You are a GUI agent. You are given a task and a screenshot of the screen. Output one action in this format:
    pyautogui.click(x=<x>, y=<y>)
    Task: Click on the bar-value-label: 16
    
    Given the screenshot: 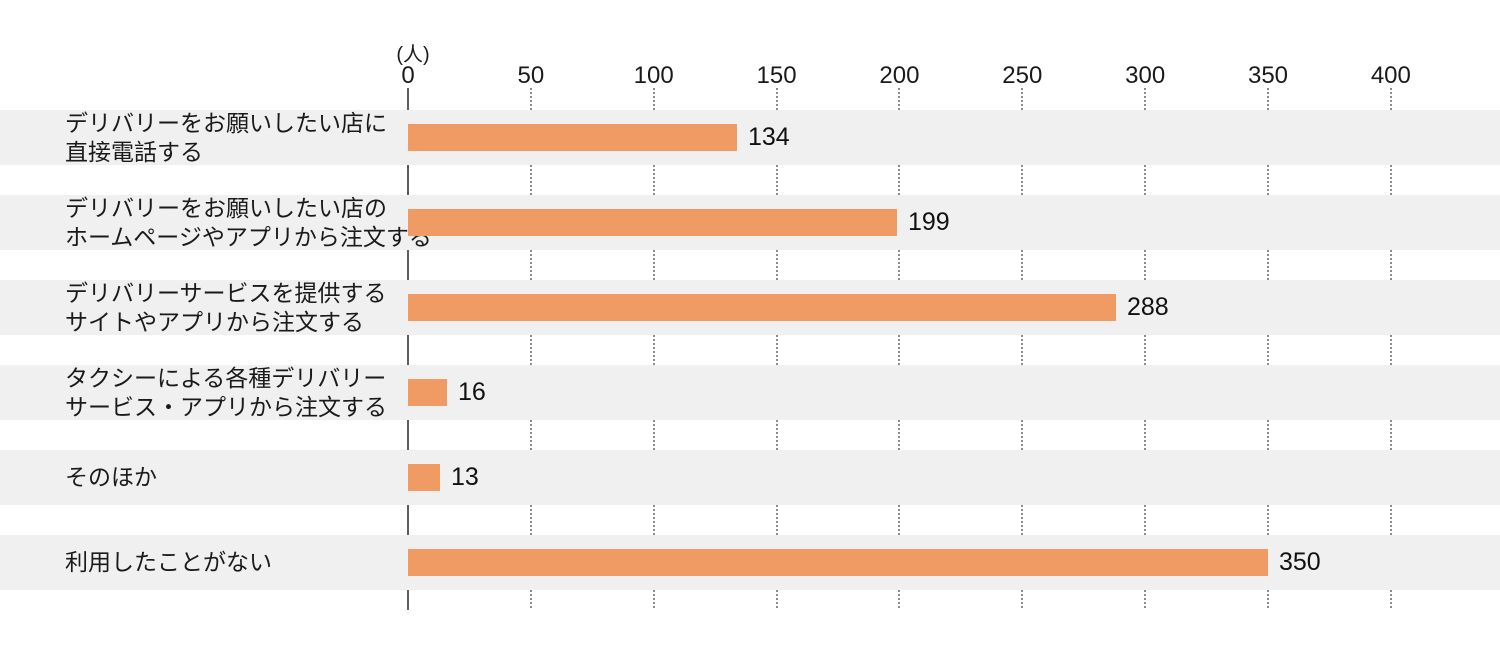 What is the action you would take?
    pyautogui.click(x=472, y=392)
    